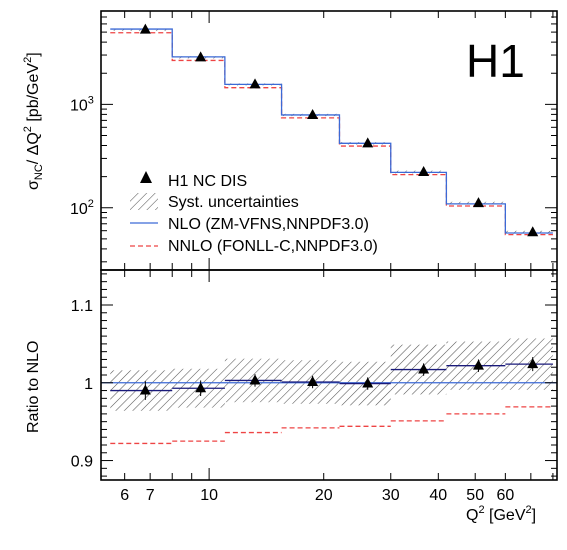 This screenshot has height=550, width=567. What do you see at coordinates (495, 61) in the screenshot?
I see `experiment-label: H1` at bounding box center [495, 61].